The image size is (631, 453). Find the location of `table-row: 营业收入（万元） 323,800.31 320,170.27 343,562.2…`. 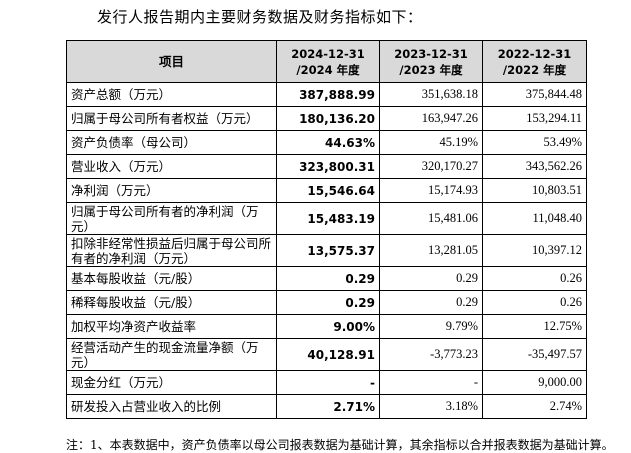

table-row: 营业收入（万元） 323,800.31 320,170.27 343,562.2… is located at coordinates (326, 166).